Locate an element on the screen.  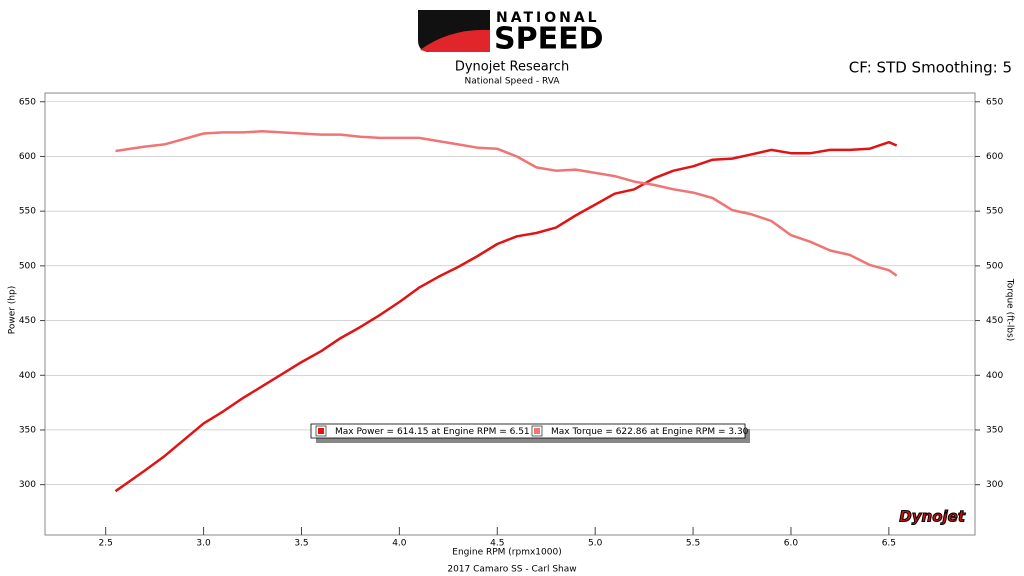
x-tick-label: 6.0 is located at coordinates (791, 544).